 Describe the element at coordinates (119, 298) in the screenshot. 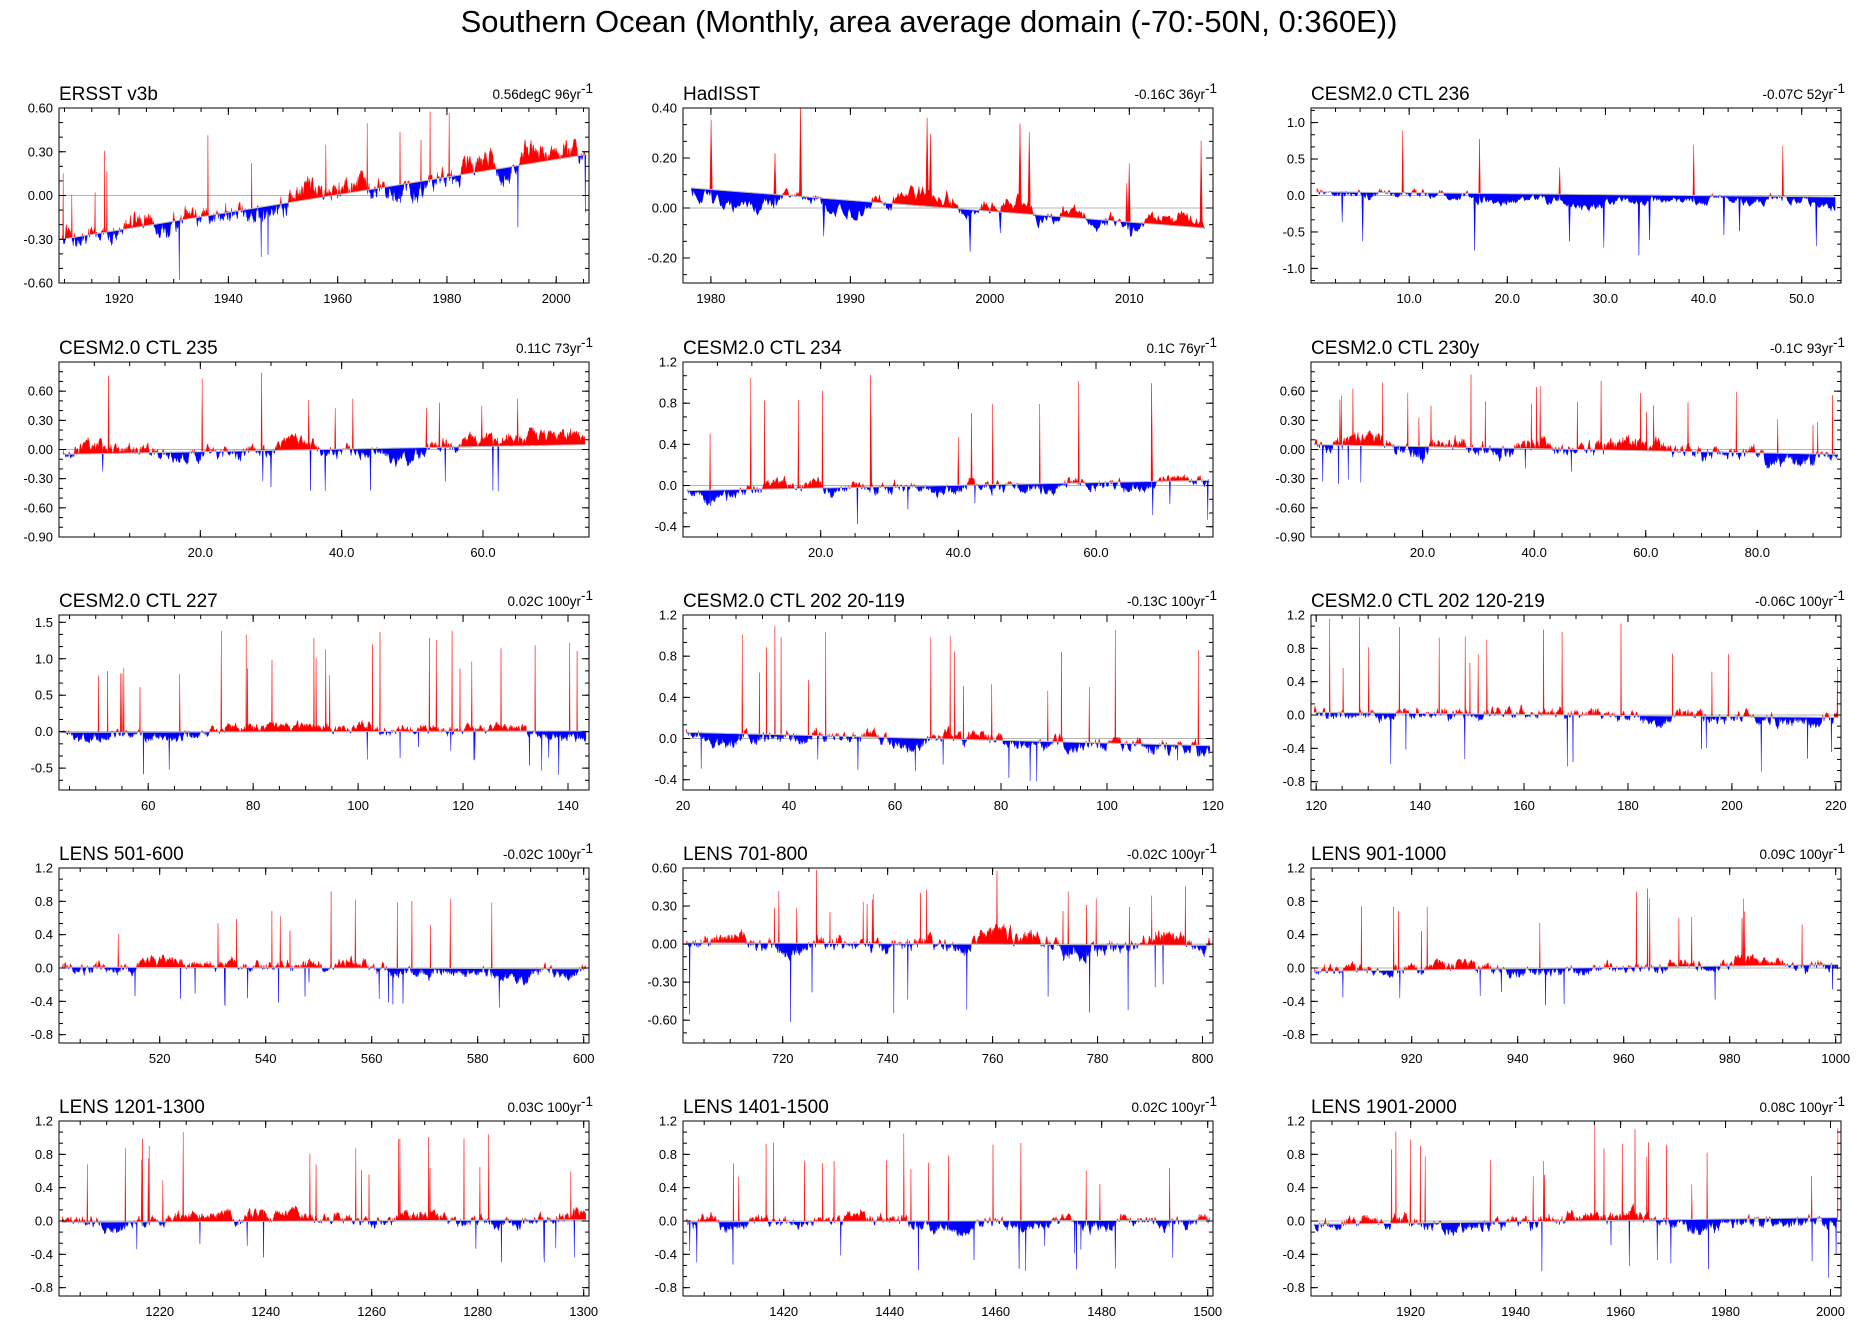

I see `x-tick-label: 1920` at that location.